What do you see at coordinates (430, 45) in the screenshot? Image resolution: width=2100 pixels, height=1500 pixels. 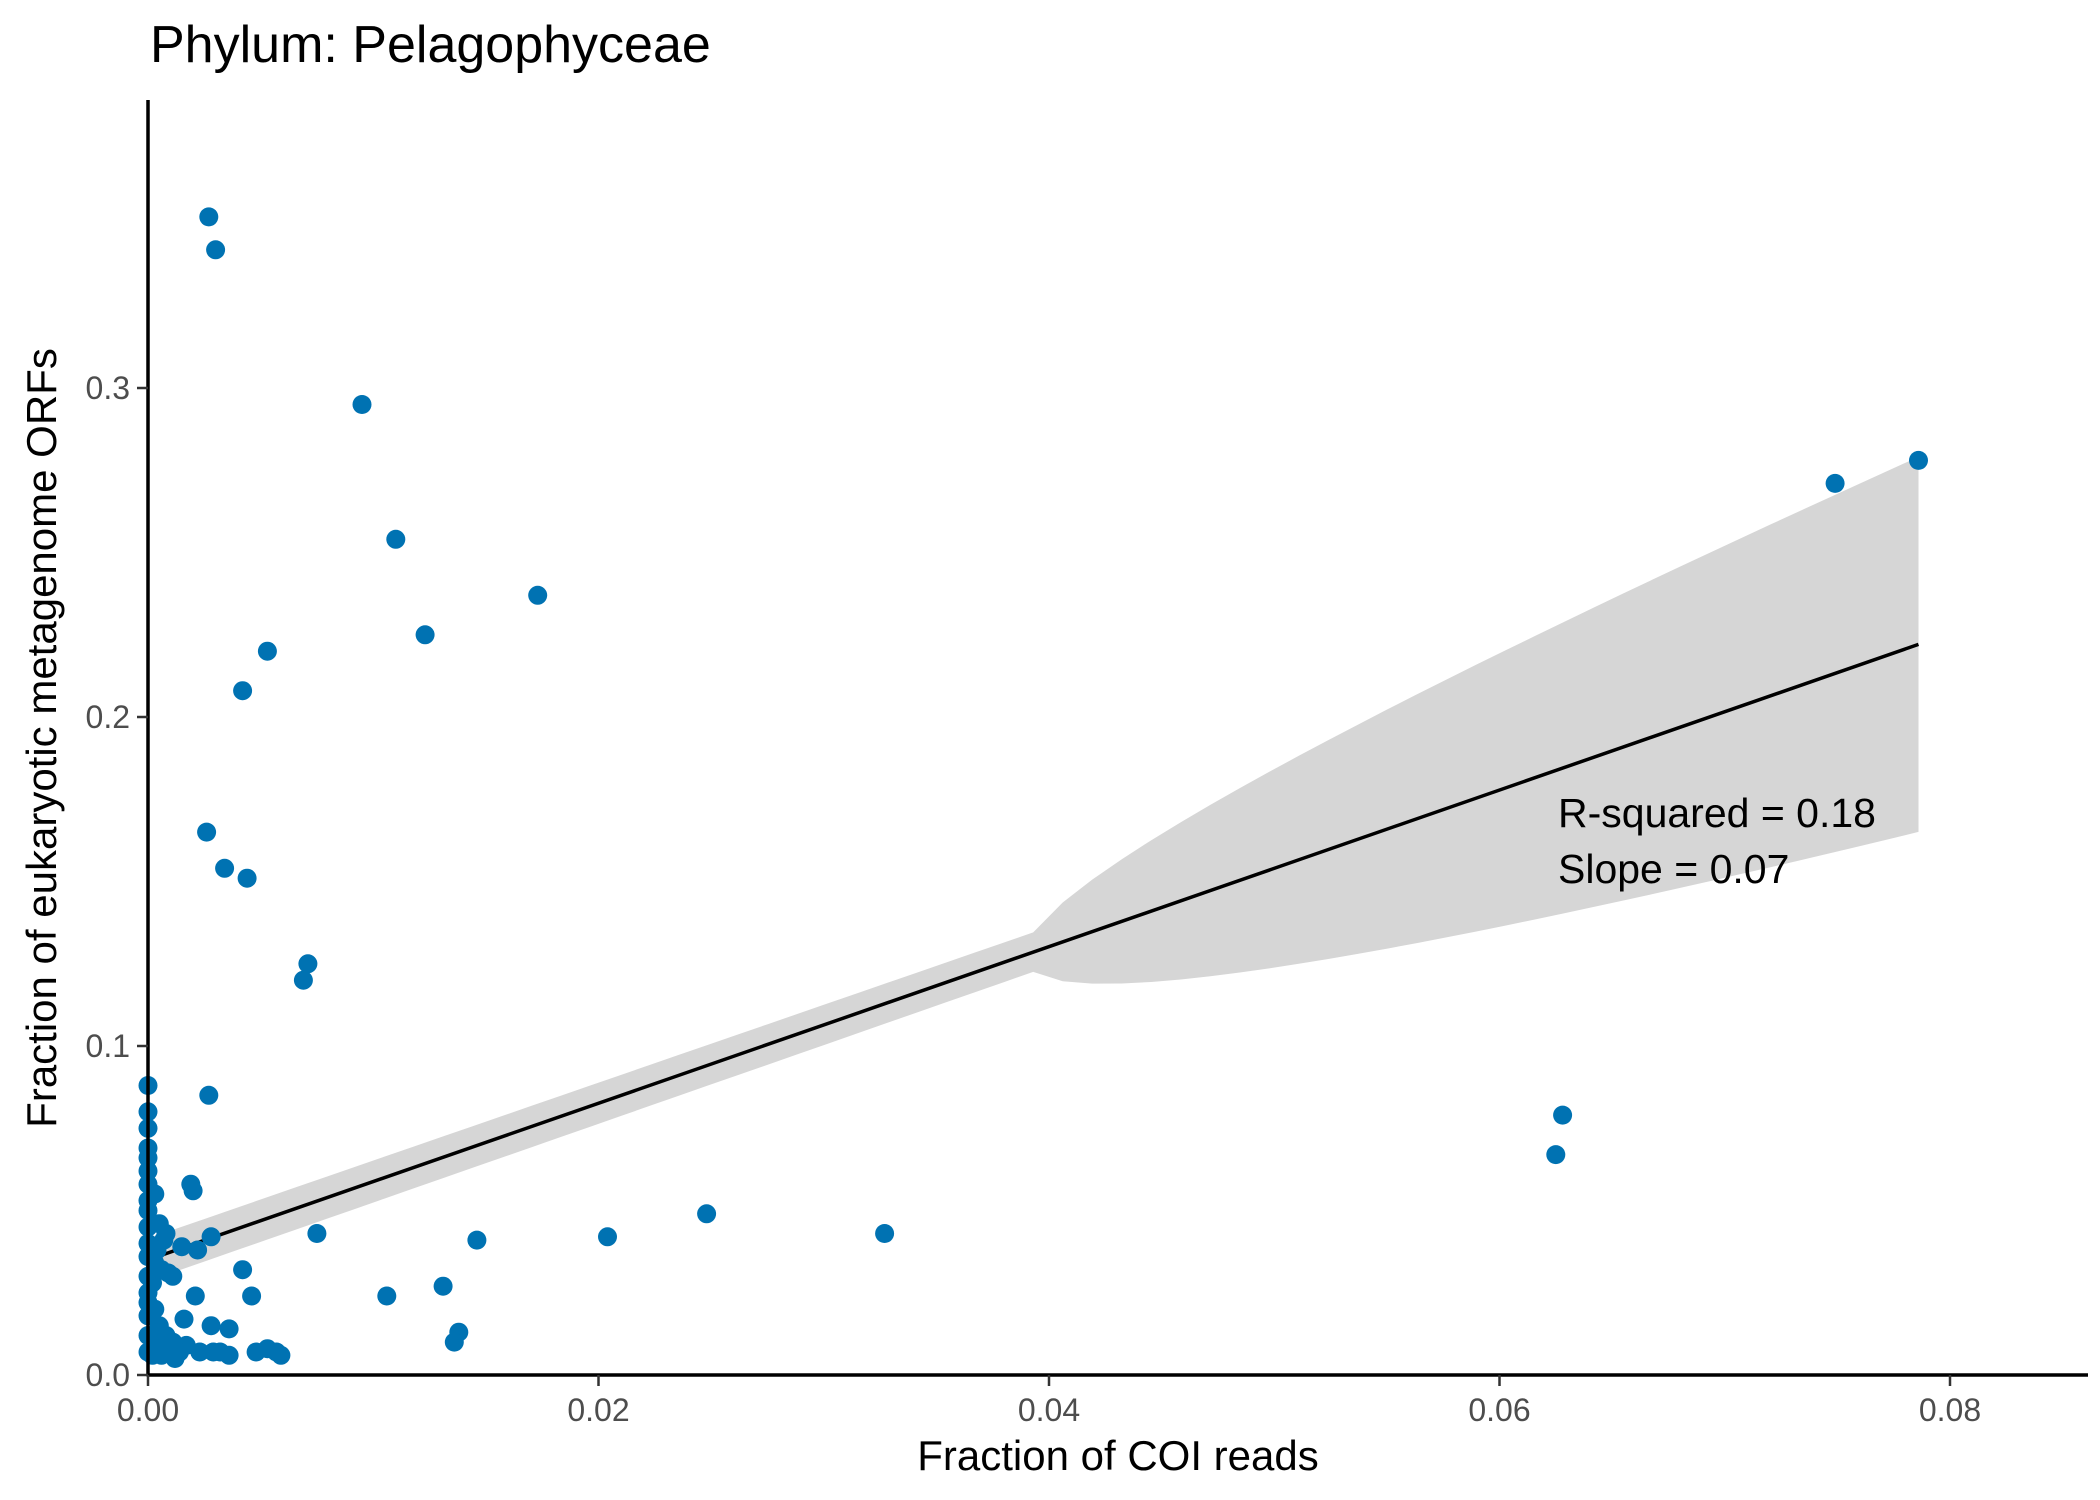 I see `chart-title: Phylum: Pelagophyceae` at bounding box center [430, 45].